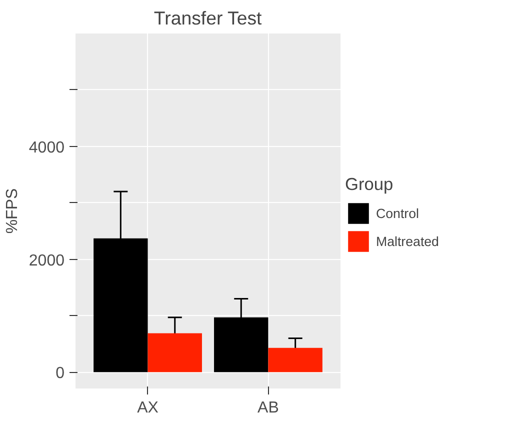 This screenshot has height=426, width=506. Describe the element at coordinates (12, 211) in the screenshot. I see `y-axis-title: %FPS` at that location.